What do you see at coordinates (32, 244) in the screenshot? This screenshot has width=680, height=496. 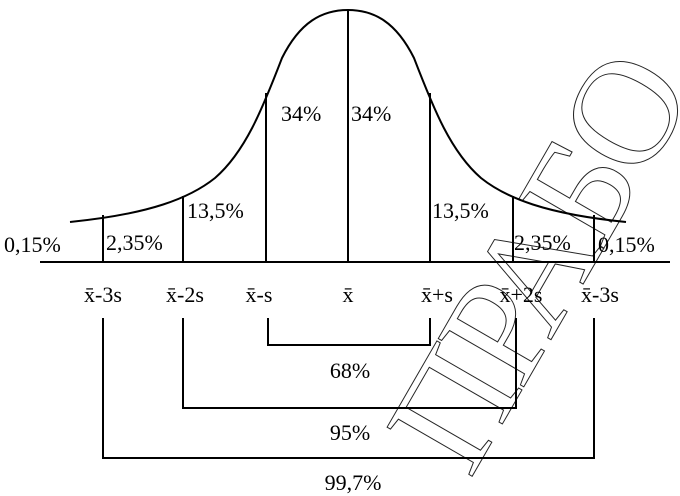 I see `area-label-left-tail: 0,15%` at bounding box center [32, 244].